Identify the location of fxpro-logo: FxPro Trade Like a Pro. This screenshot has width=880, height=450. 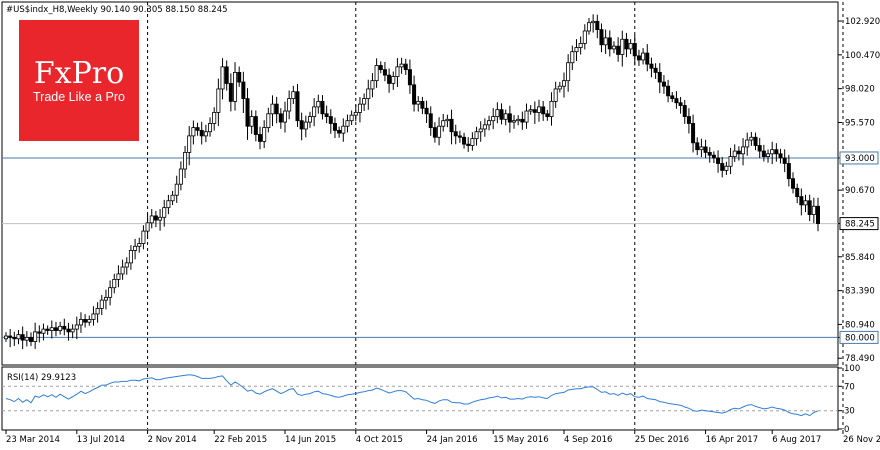
(79, 80).